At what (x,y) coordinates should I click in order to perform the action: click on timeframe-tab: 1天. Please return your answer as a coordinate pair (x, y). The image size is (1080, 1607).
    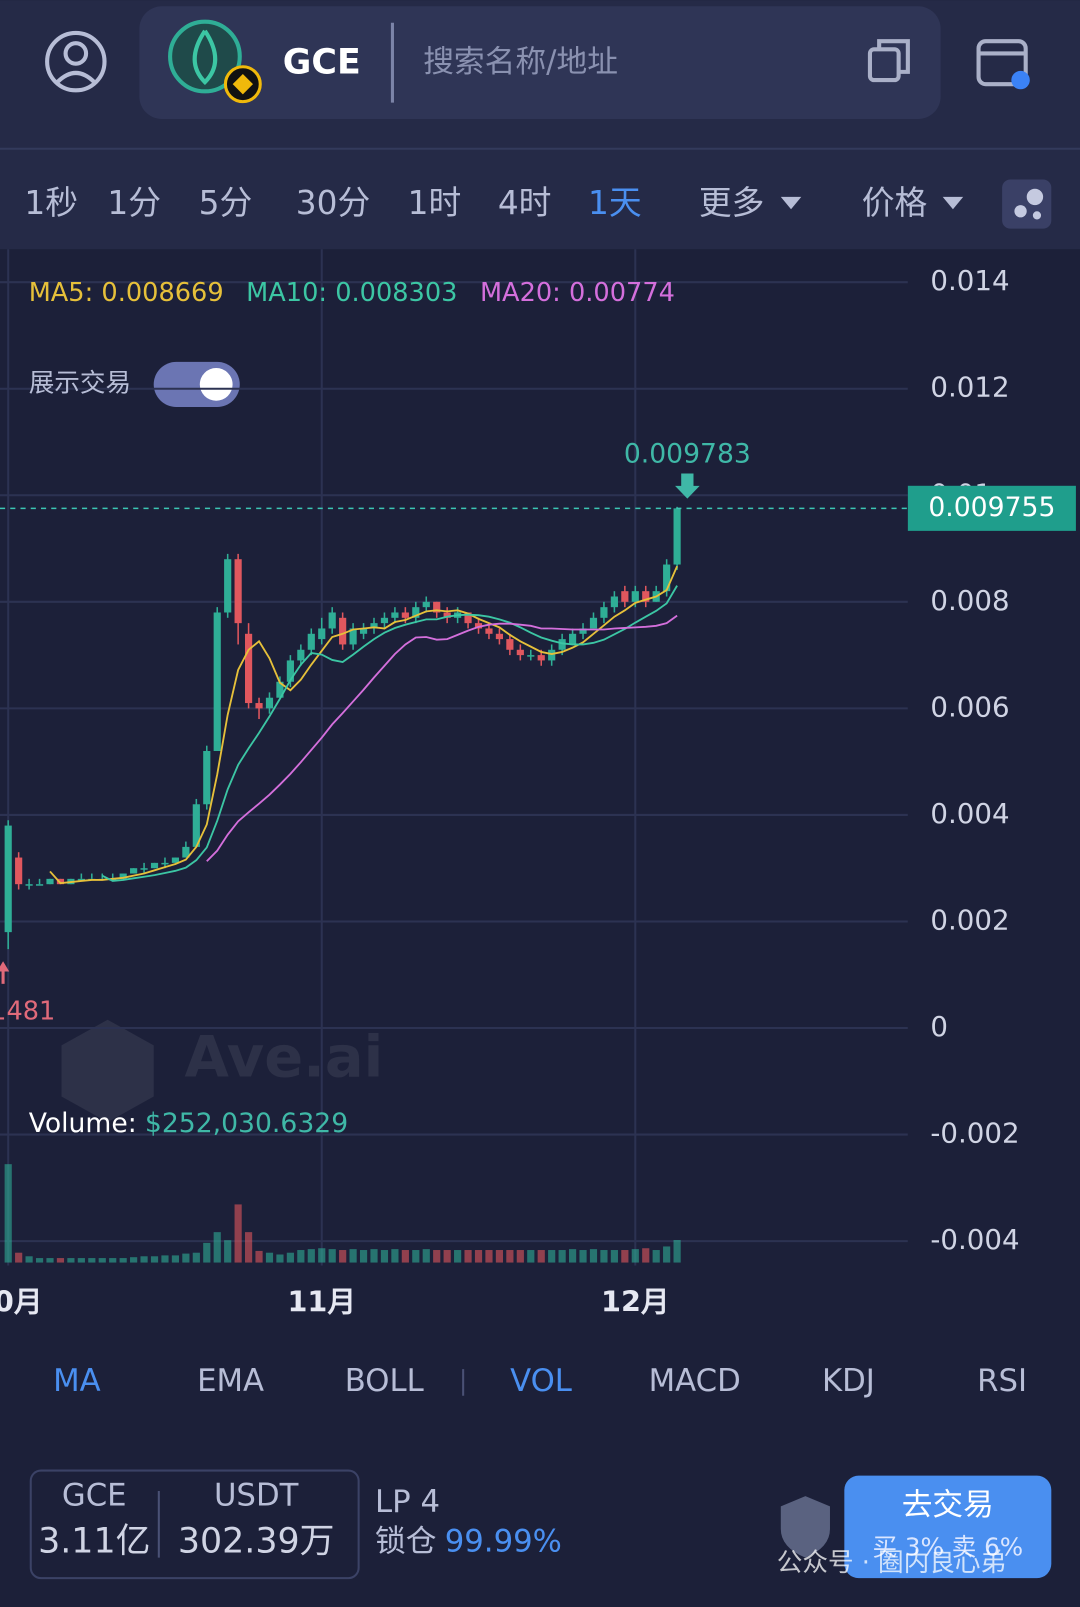
    Looking at the image, I should click on (615, 203).